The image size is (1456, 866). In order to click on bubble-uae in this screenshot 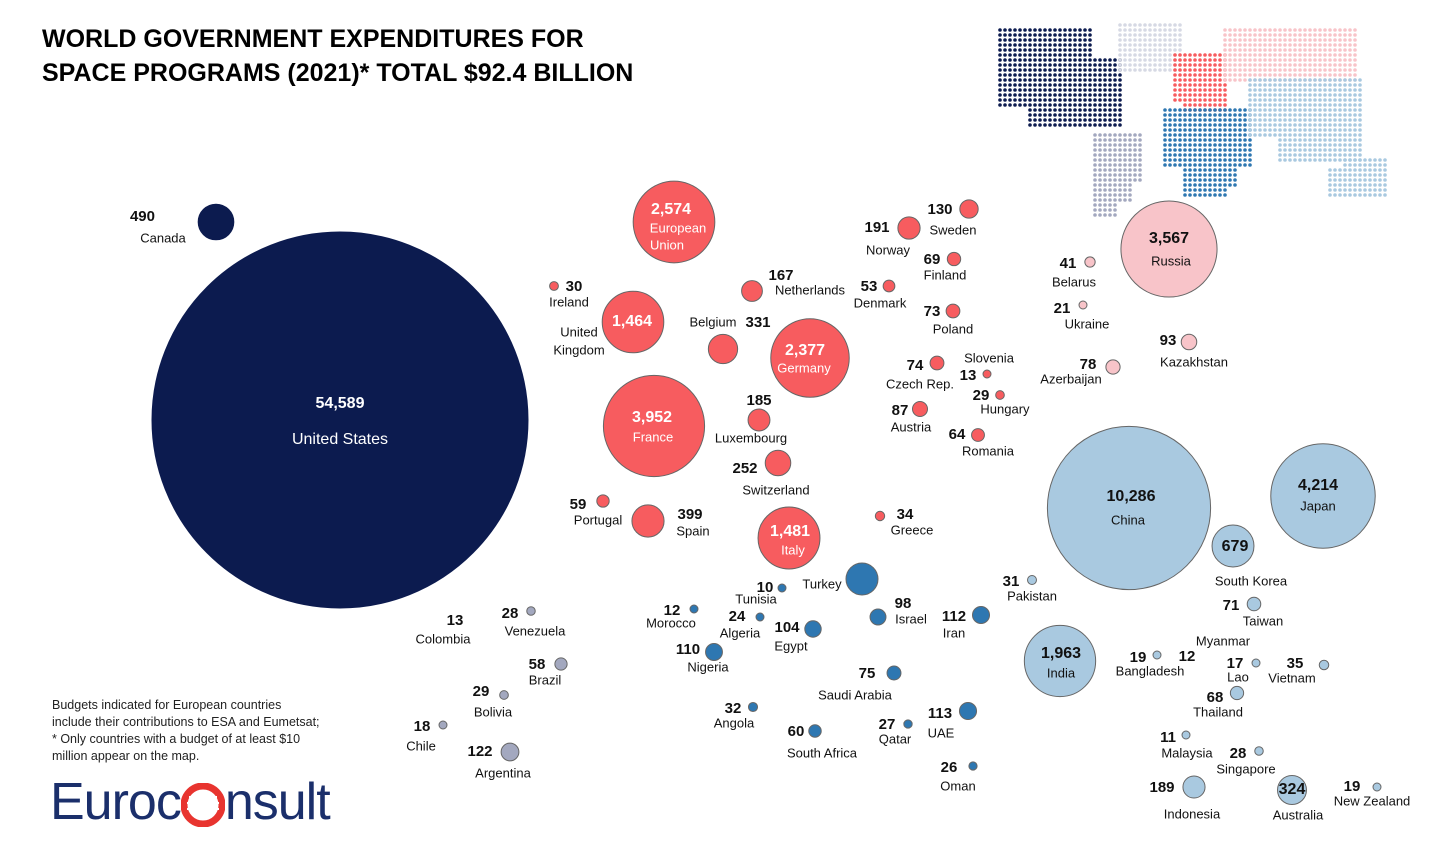, I will do `click(968, 711)`.